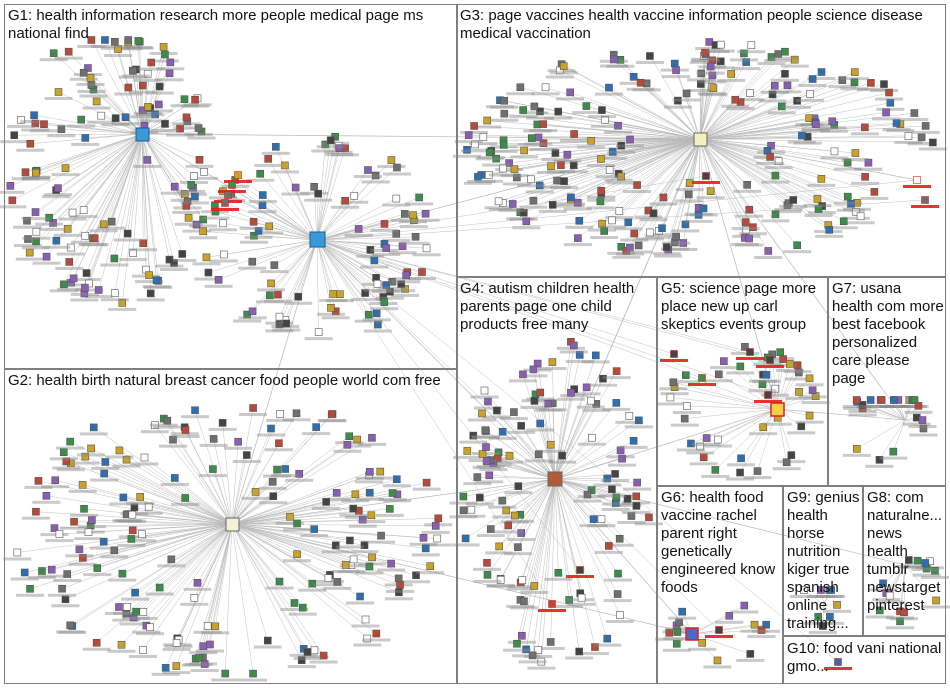 This screenshot has width=950, height=688. I want to click on hub-node-g5, so click(777, 409).